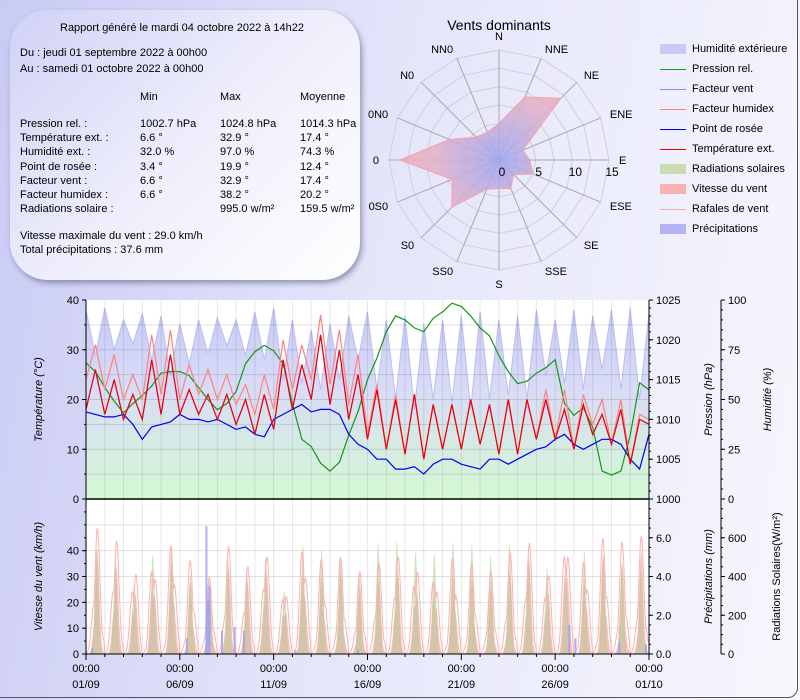 This screenshot has height=700, width=800. Describe the element at coordinates (502, 172) in the screenshot. I see `radar-tick-label: 0` at that location.